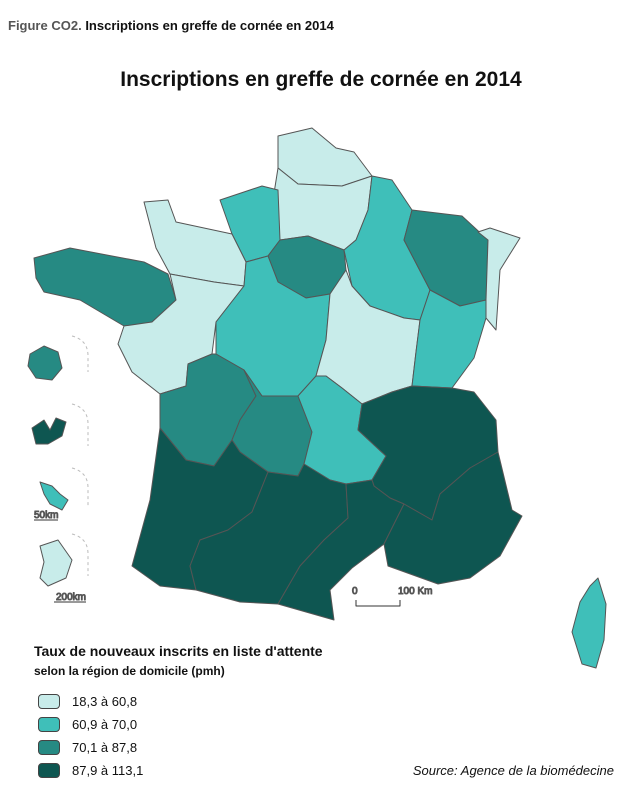 This screenshot has height=800, width=642. What do you see at coordinates (45, 363) in the screenshot?
I see `region-la-reunion` at bounding box center [45, 363].